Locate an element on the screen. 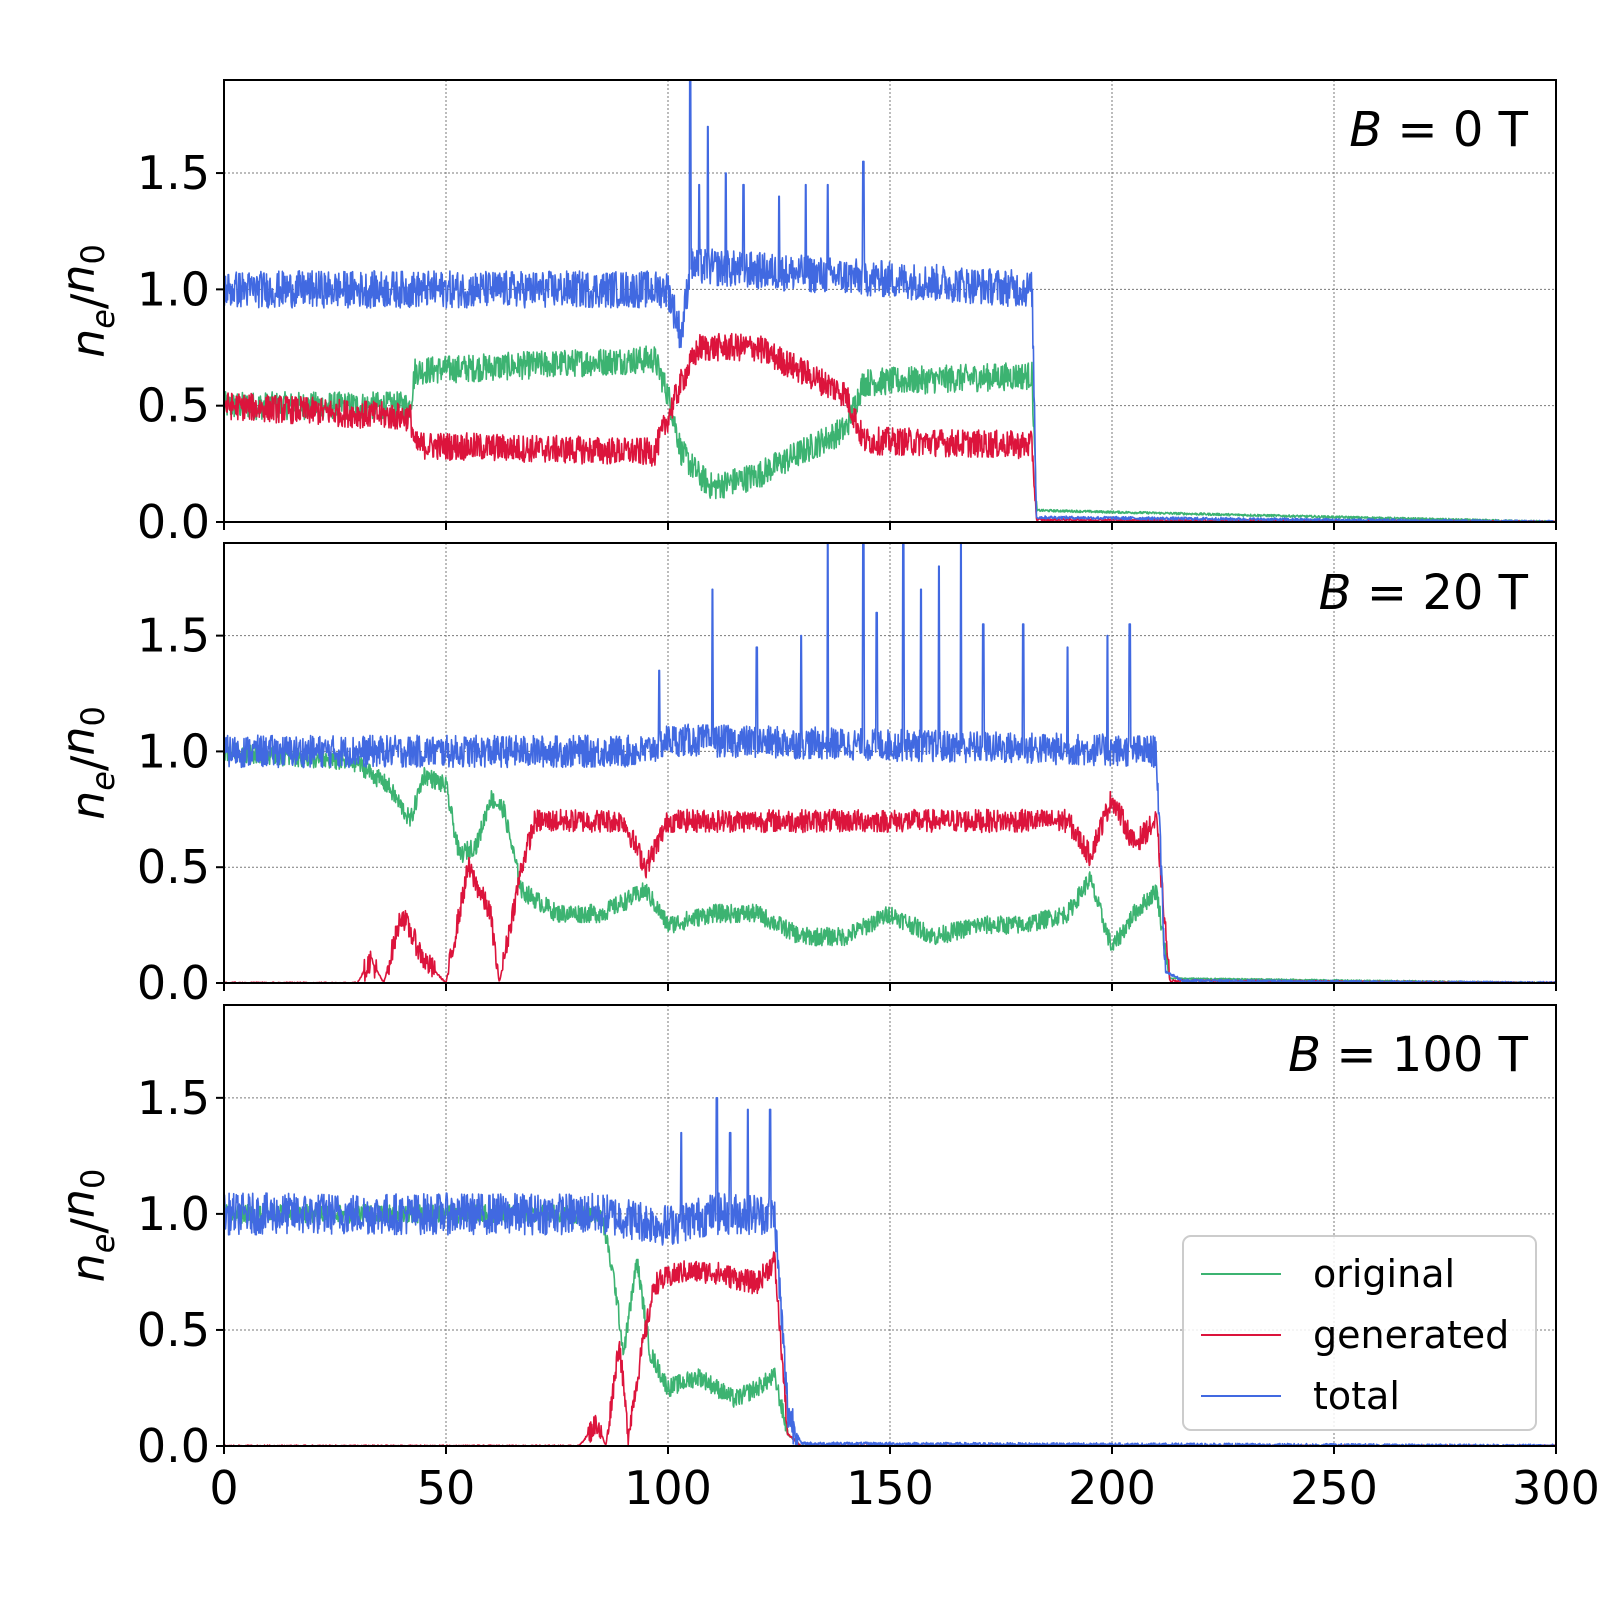 The height and width of the screenshot is (1600, 1600). x-tick-label: 250 is located at coordinates (1334, 1488).